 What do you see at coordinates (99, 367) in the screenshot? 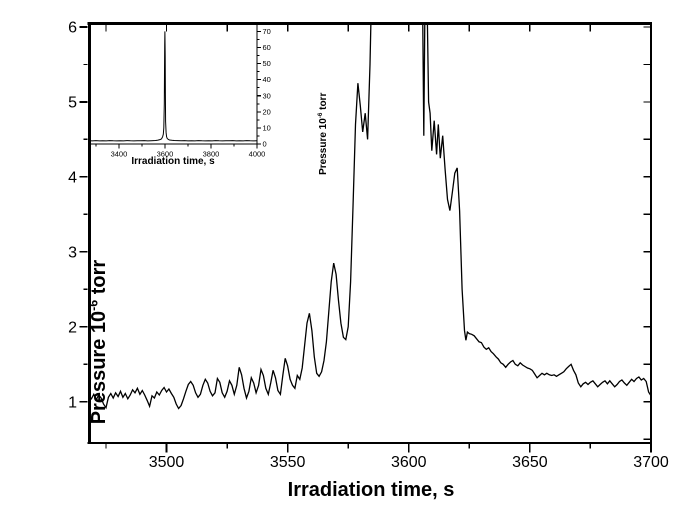
I see `main-y-axis-title-pre: Pressure 10` at bounding box center [99, 367].